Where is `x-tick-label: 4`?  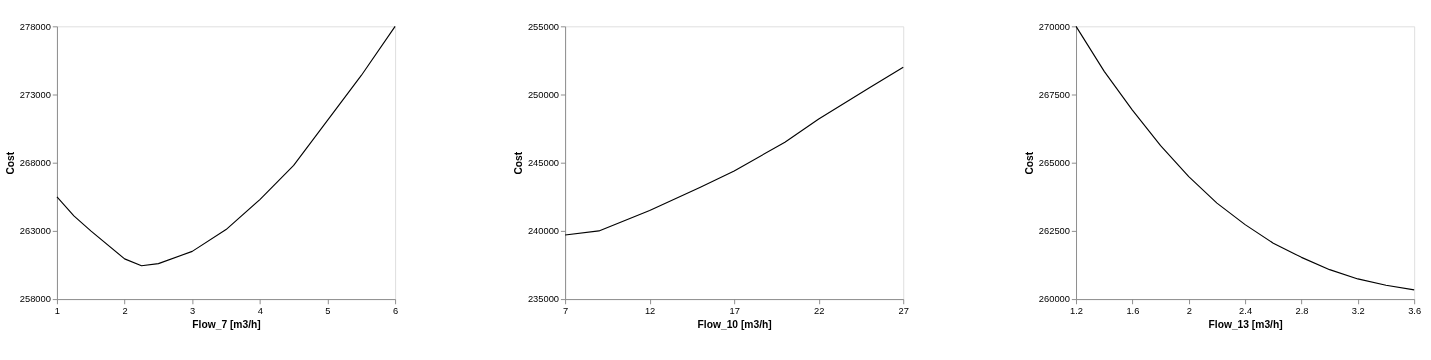
x-tick-label: 4 is located at coordinates (260, 310).